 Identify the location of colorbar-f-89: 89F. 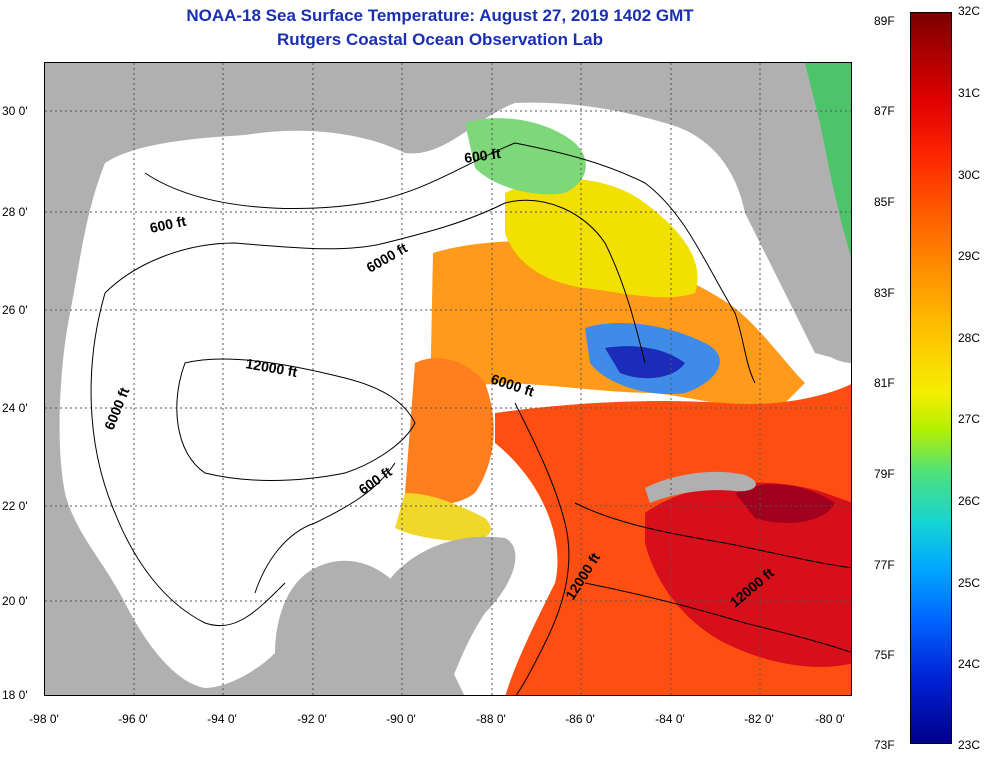
(884, 21).